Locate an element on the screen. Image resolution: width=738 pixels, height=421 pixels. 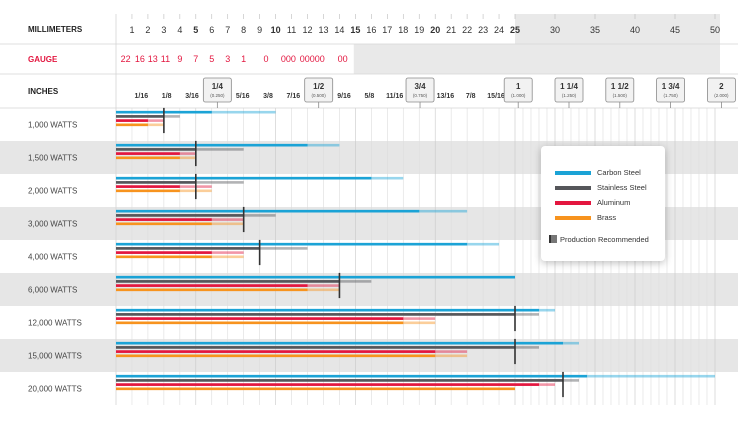
production-marker-1-500-watts is located at coordinates (196, 153).